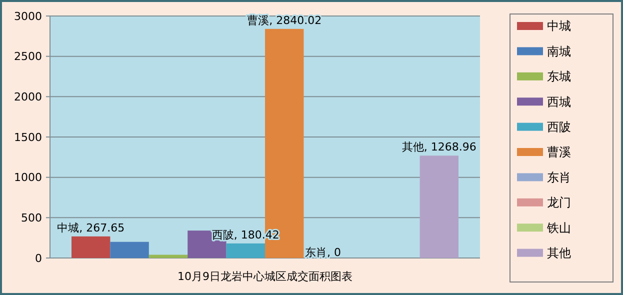  I want to click on y-tick-label: 500, so click(31, 218).